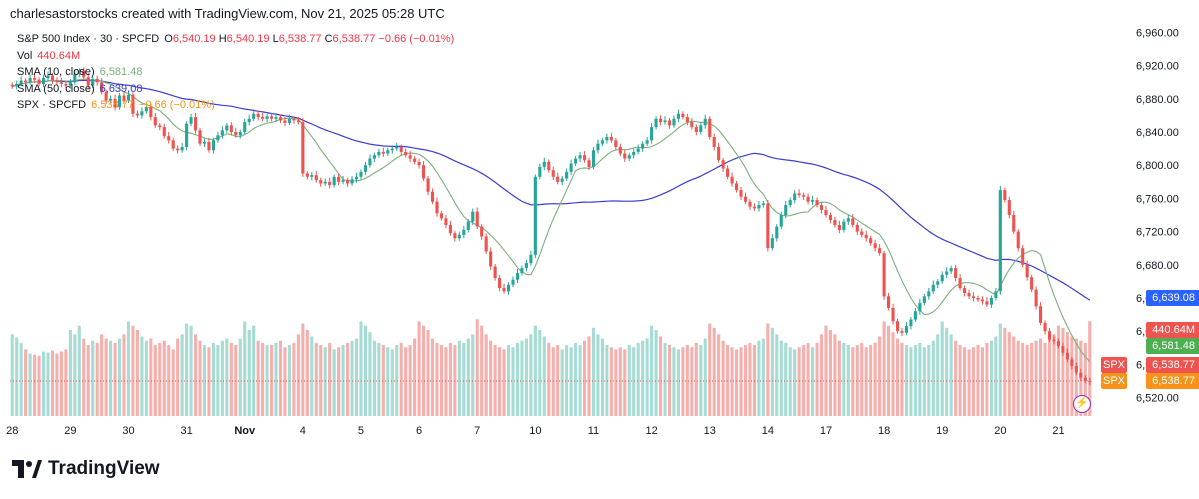 This screenshot has height=499, width=1199. What do you see at coordinates (112, 105) in the screenshot?
I see `spx-value: 6,538.77` at bounding box center [112, 105].